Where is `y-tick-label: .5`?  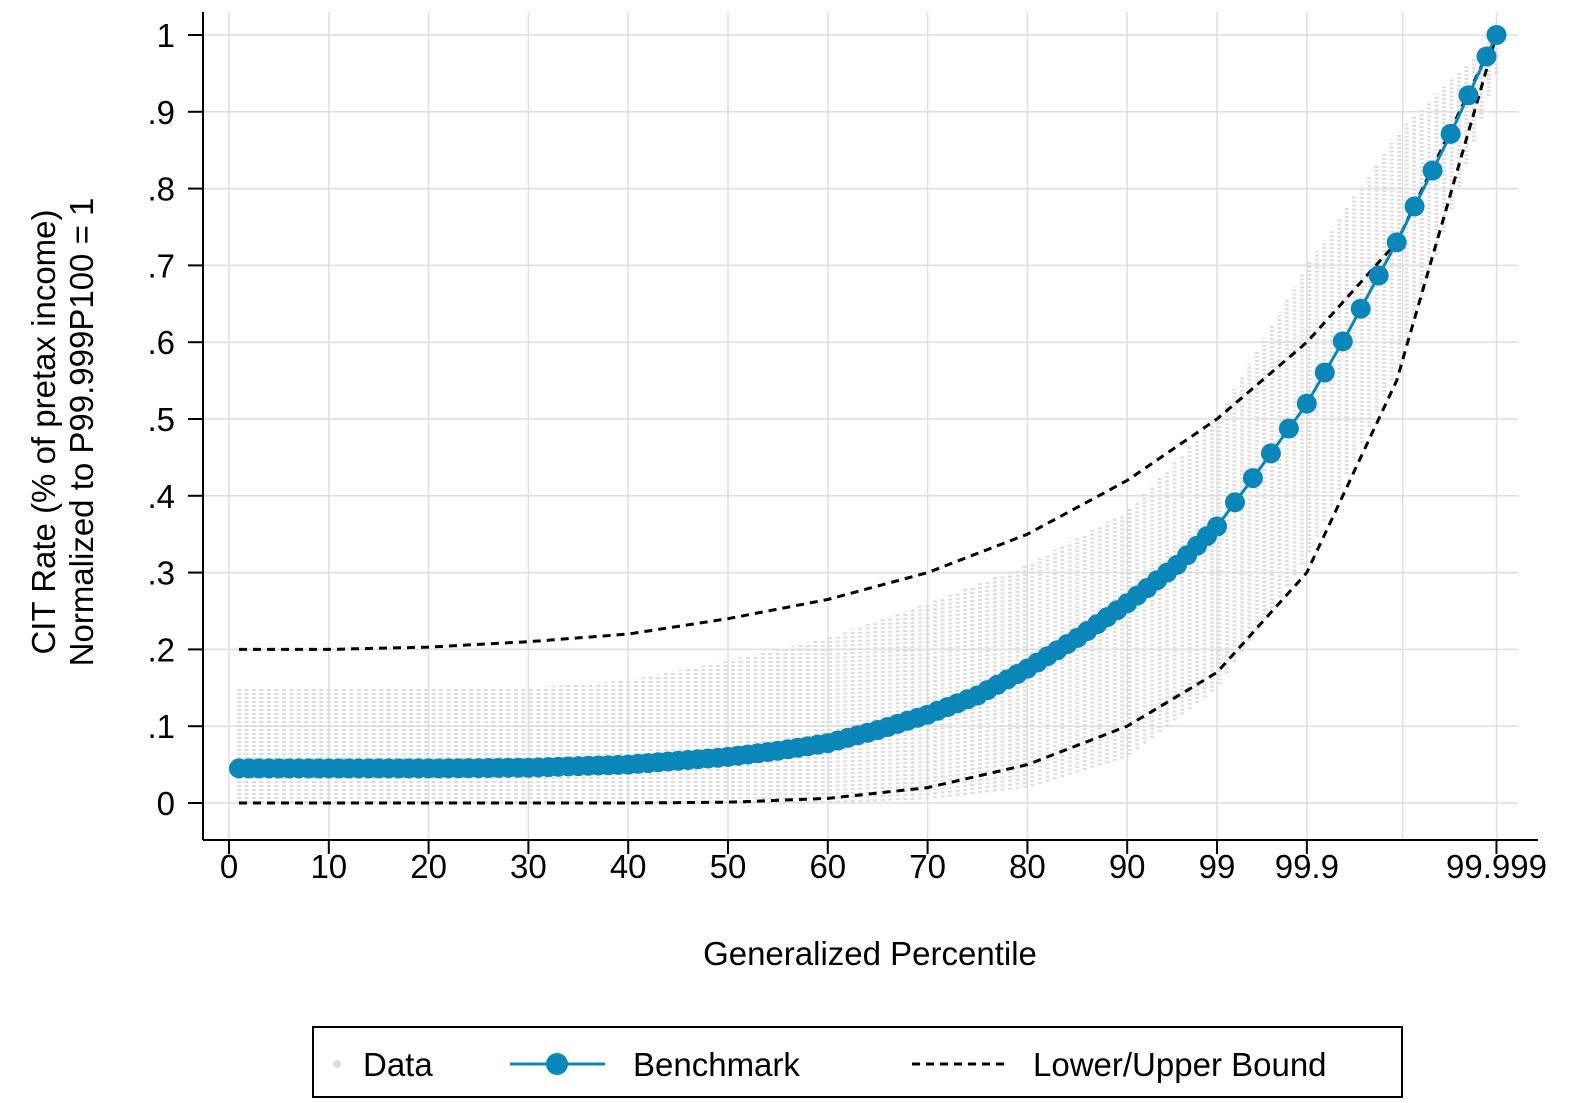 y-tick-label: .5 is located at coordinates (161, 419).